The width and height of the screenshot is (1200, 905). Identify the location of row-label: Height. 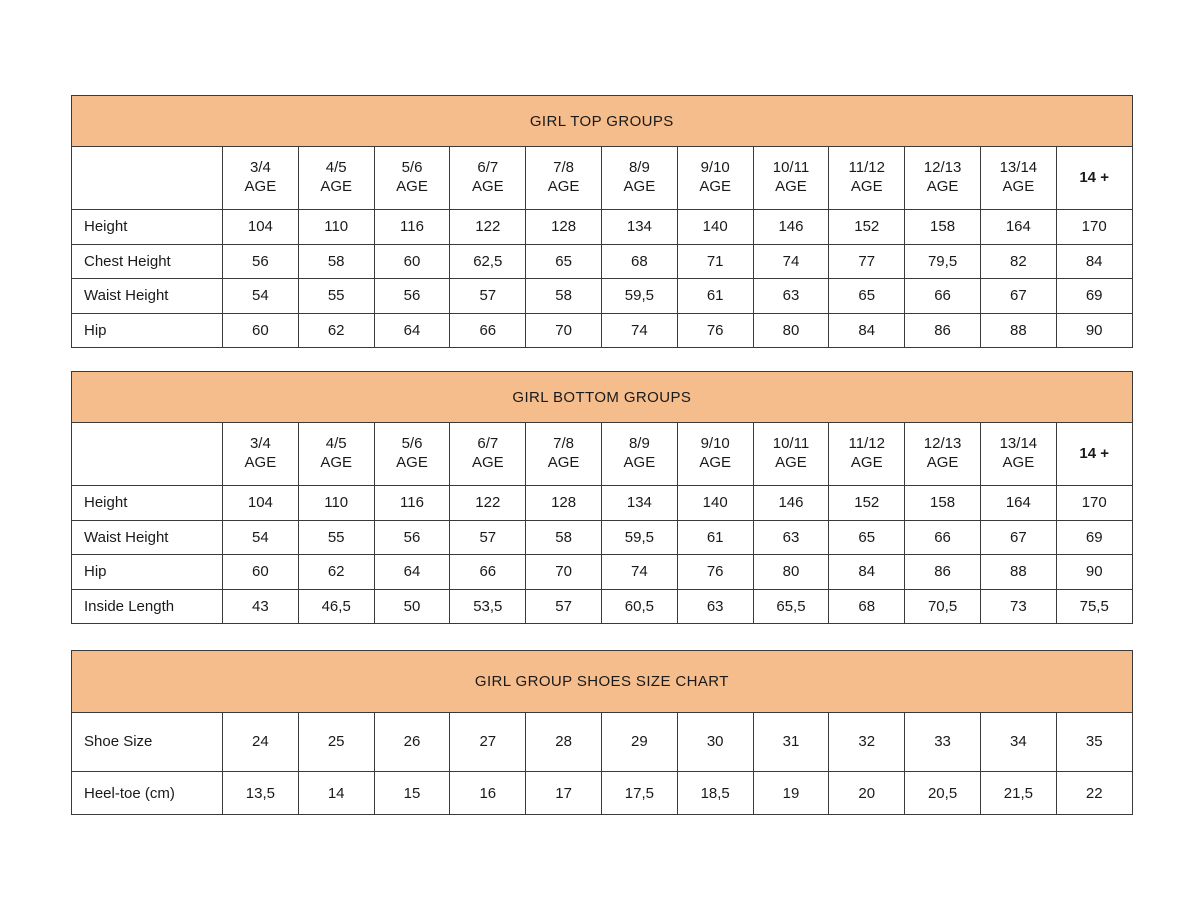
(147, 503).